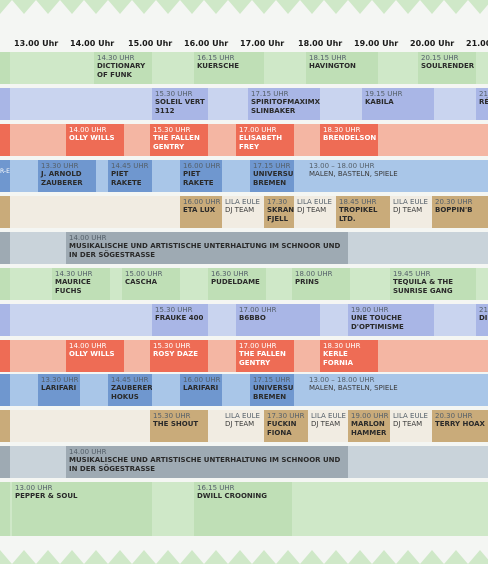 The width and height of the screenshot is (488, 564). I want to click on event-time: 15.00 UHR, so click(144, 274).